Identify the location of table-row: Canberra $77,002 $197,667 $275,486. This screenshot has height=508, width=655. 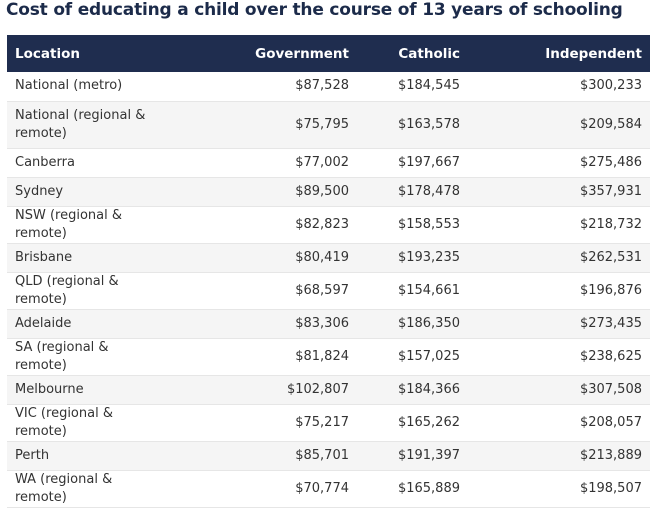
(328, 162).